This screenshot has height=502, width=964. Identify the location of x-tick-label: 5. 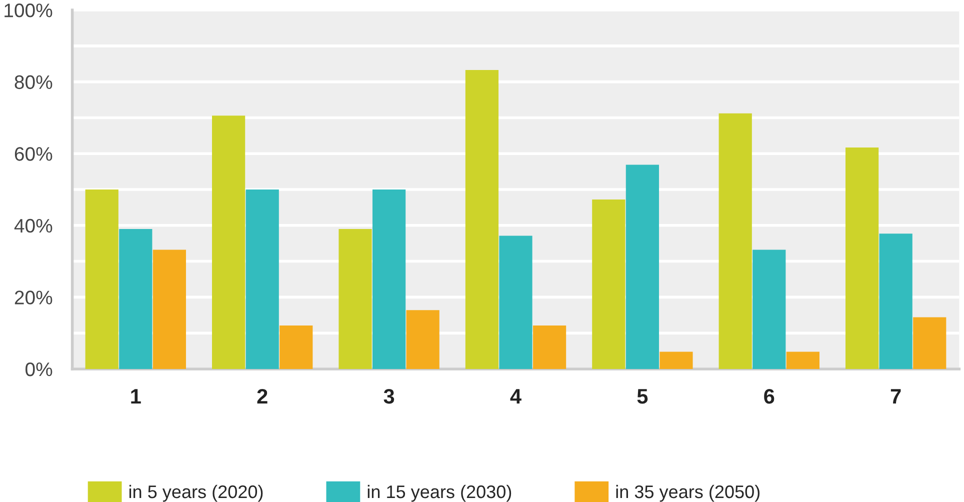
(642, 396).